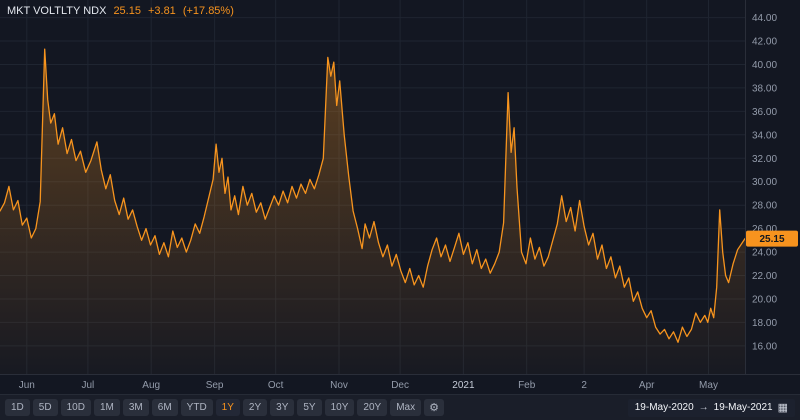  I want to click on last-price-tag: 25.15, so click(772, 238).